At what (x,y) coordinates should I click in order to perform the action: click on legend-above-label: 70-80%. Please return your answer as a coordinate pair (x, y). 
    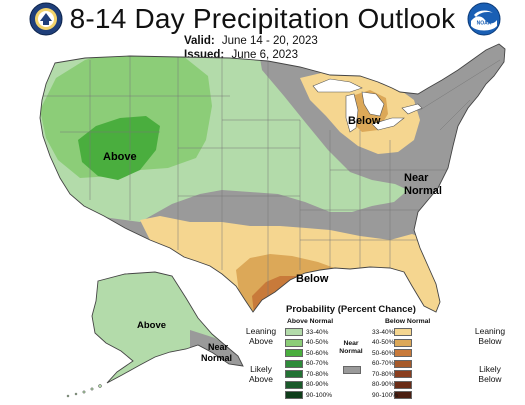
    Looking at the image, I should click on (317, 374).